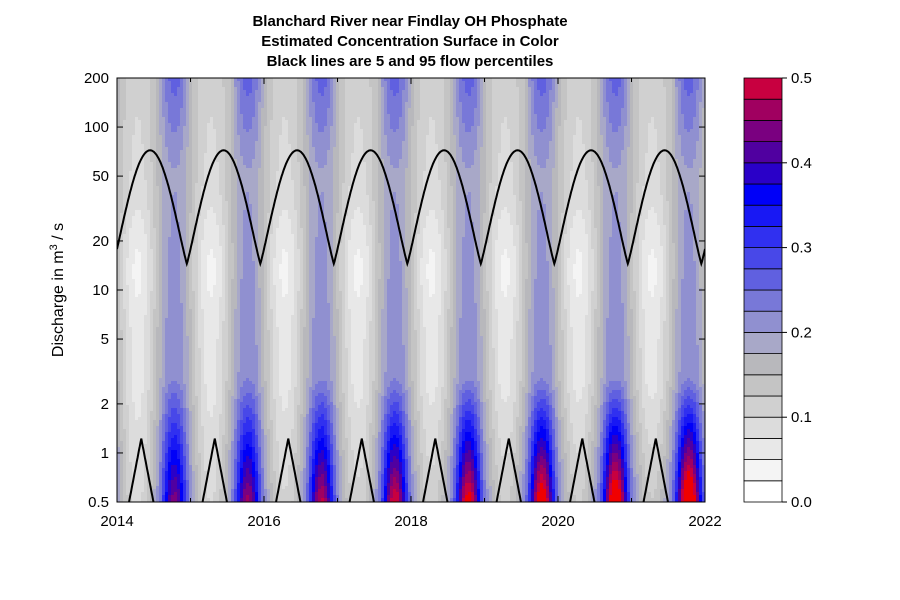 The height and width of the screenshot is (600, 900). I want to click on y-axis-label-prefix: Discharge in m, so click(58, 303).